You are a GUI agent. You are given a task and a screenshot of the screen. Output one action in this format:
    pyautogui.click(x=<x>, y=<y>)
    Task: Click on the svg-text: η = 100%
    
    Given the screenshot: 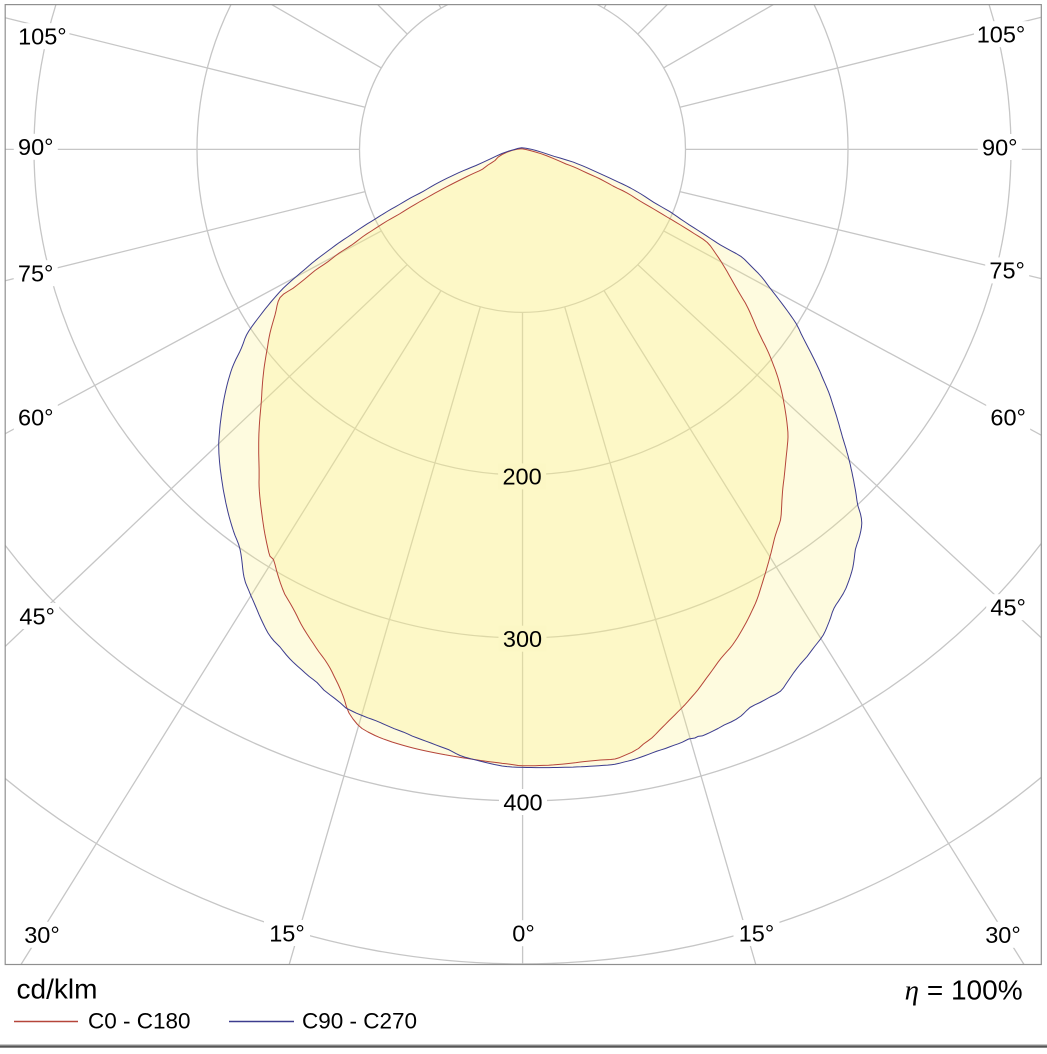 What is the action you would take?
    pyautogui.click(x=964, y=991)
    